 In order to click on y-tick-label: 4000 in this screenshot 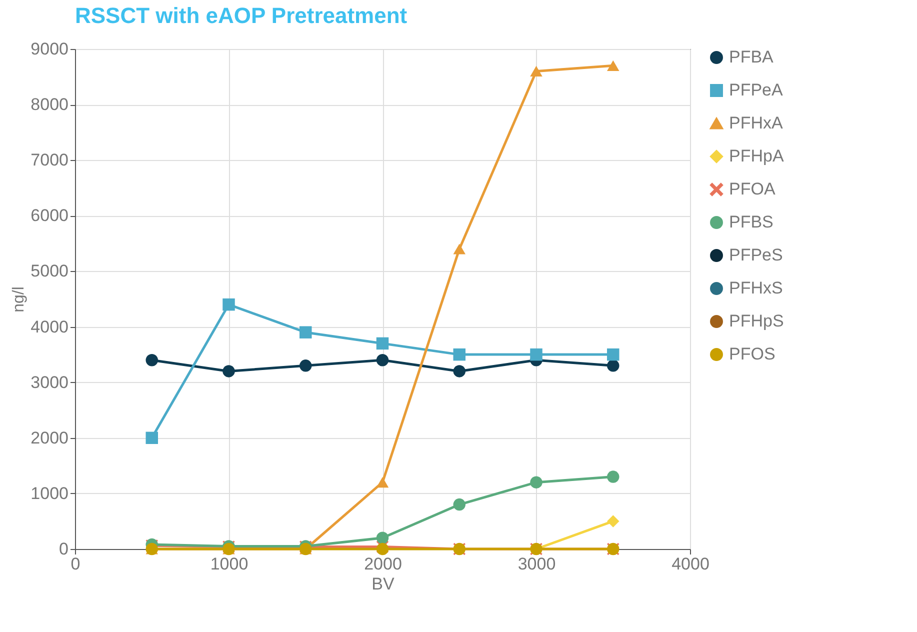, I will do `click(49, 326)`.